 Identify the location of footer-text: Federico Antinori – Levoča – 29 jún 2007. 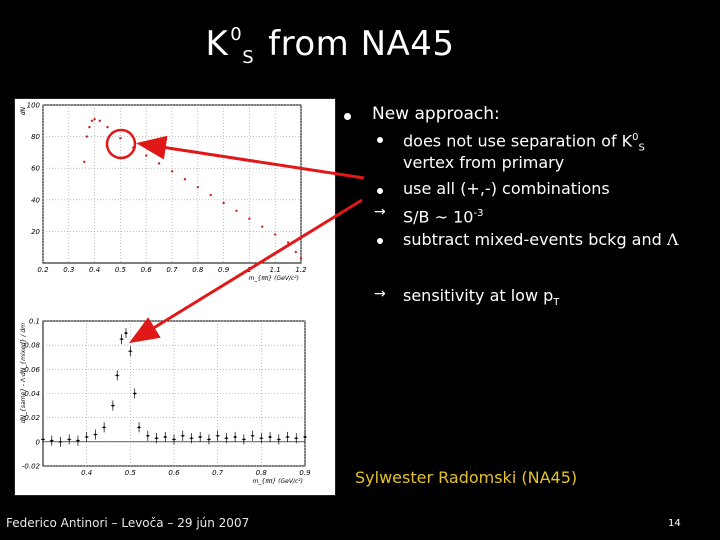
(128, 523).